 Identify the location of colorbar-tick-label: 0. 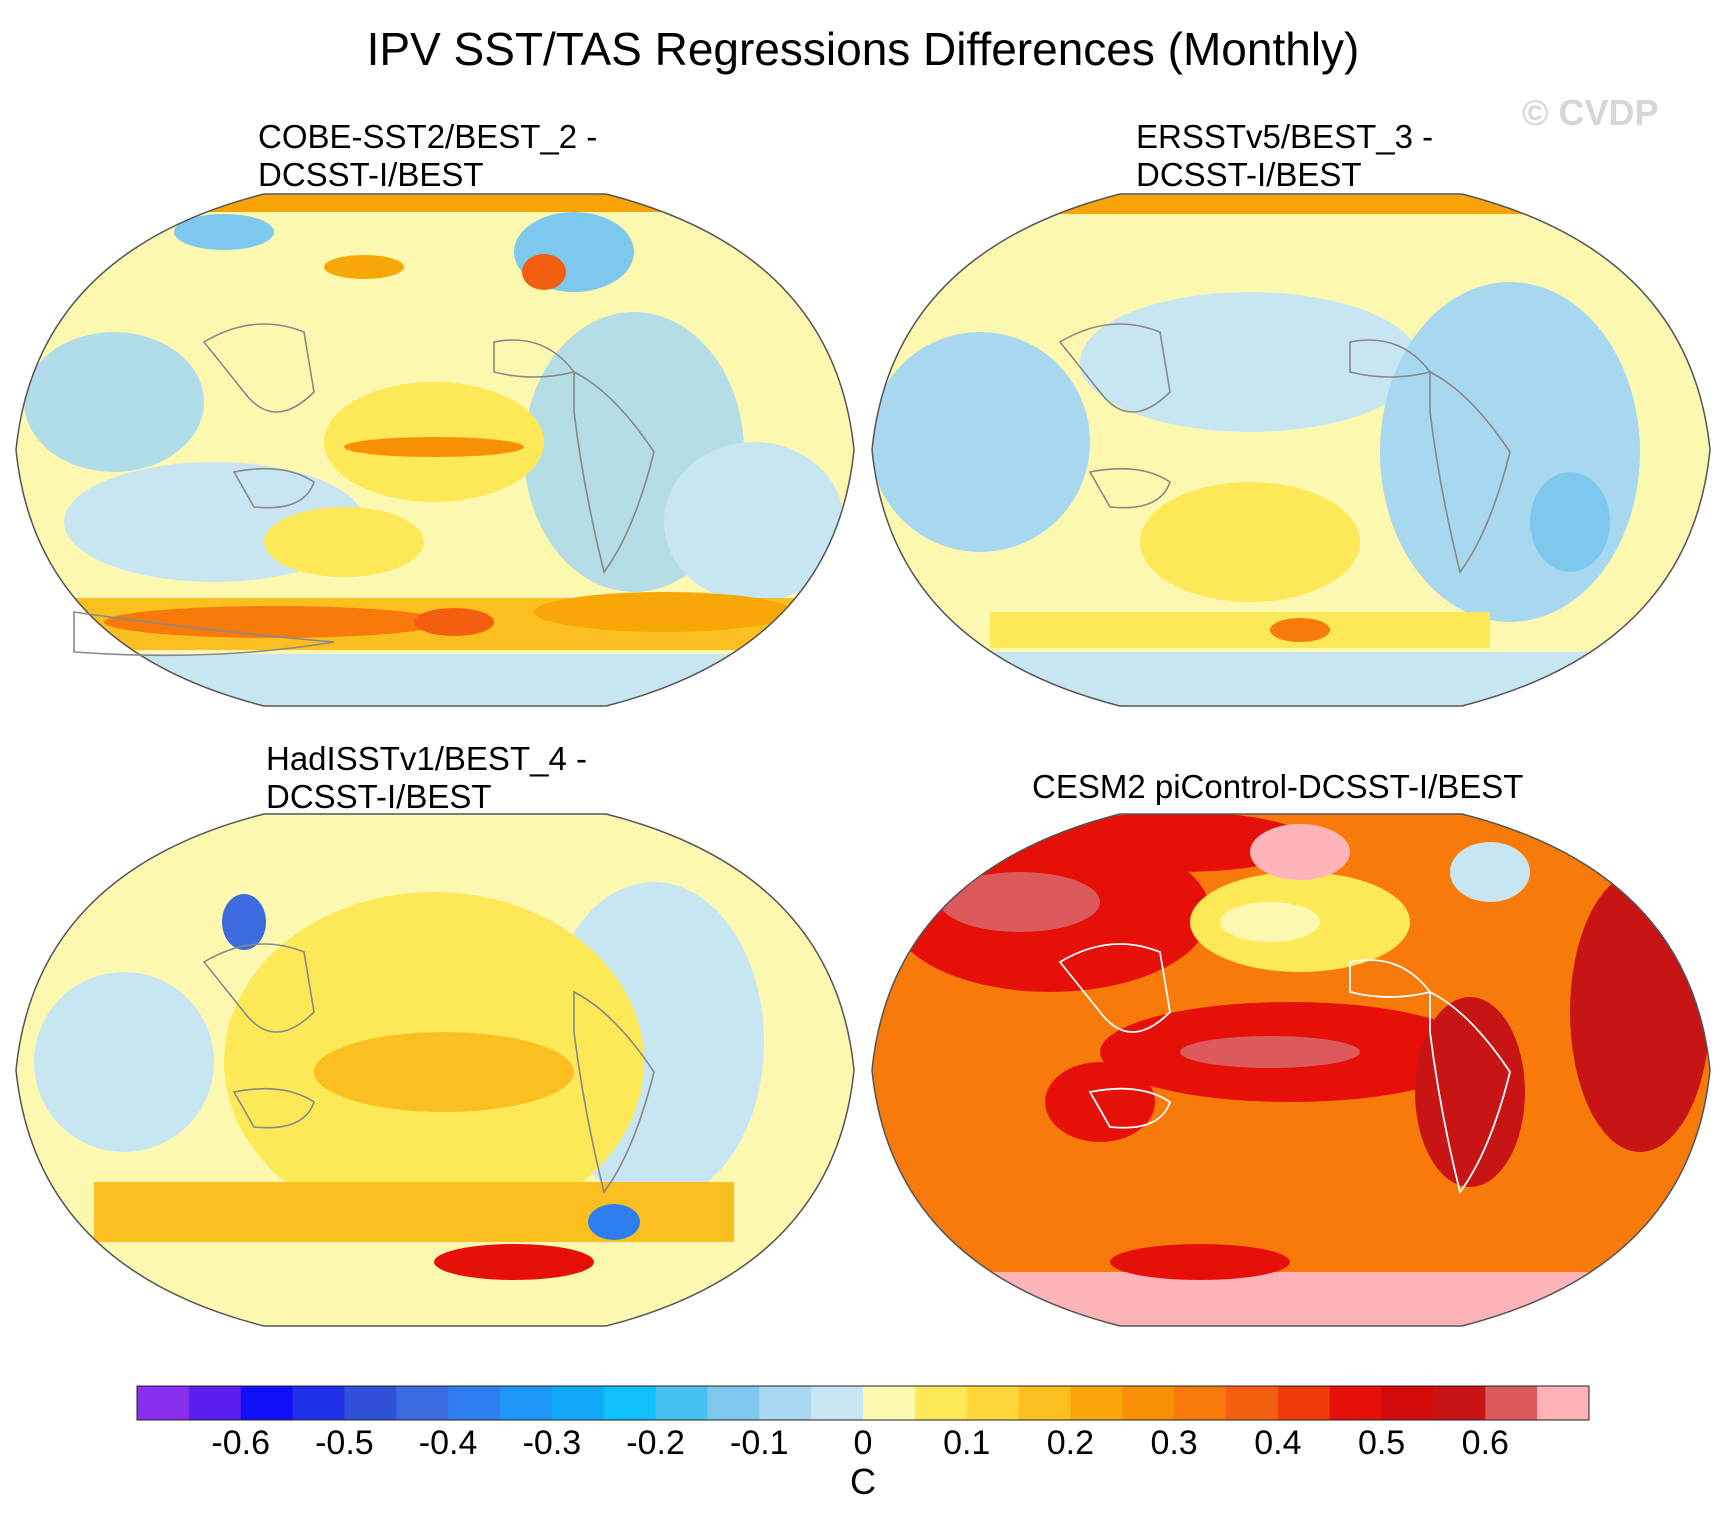
(863, 1443).